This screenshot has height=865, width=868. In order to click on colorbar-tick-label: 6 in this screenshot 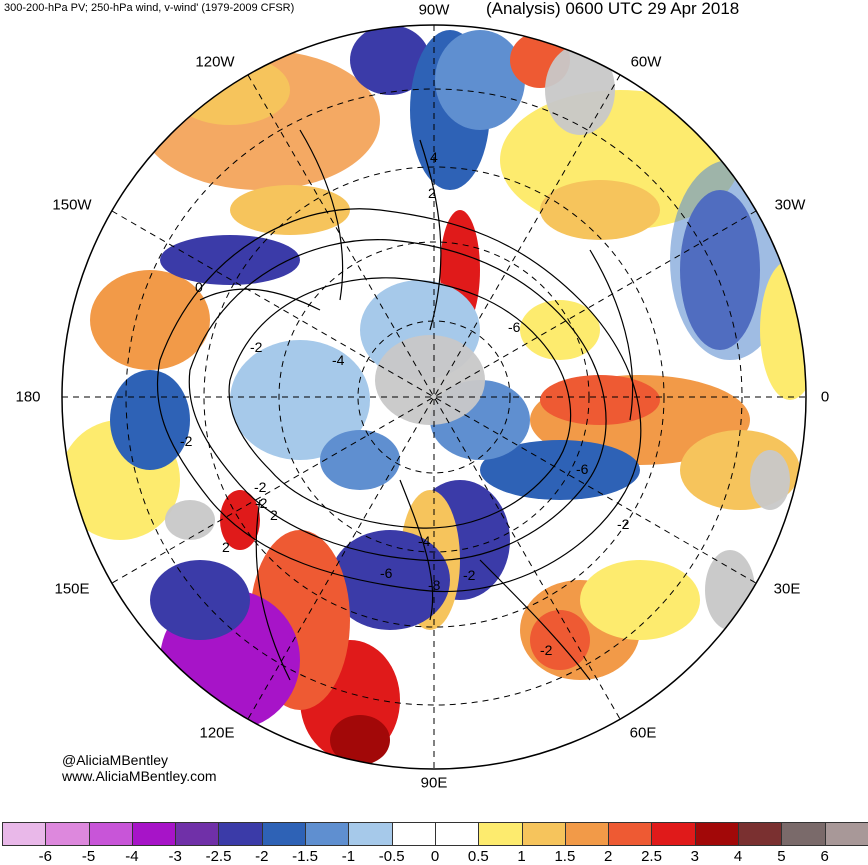, I will do `click(824, 856)`.